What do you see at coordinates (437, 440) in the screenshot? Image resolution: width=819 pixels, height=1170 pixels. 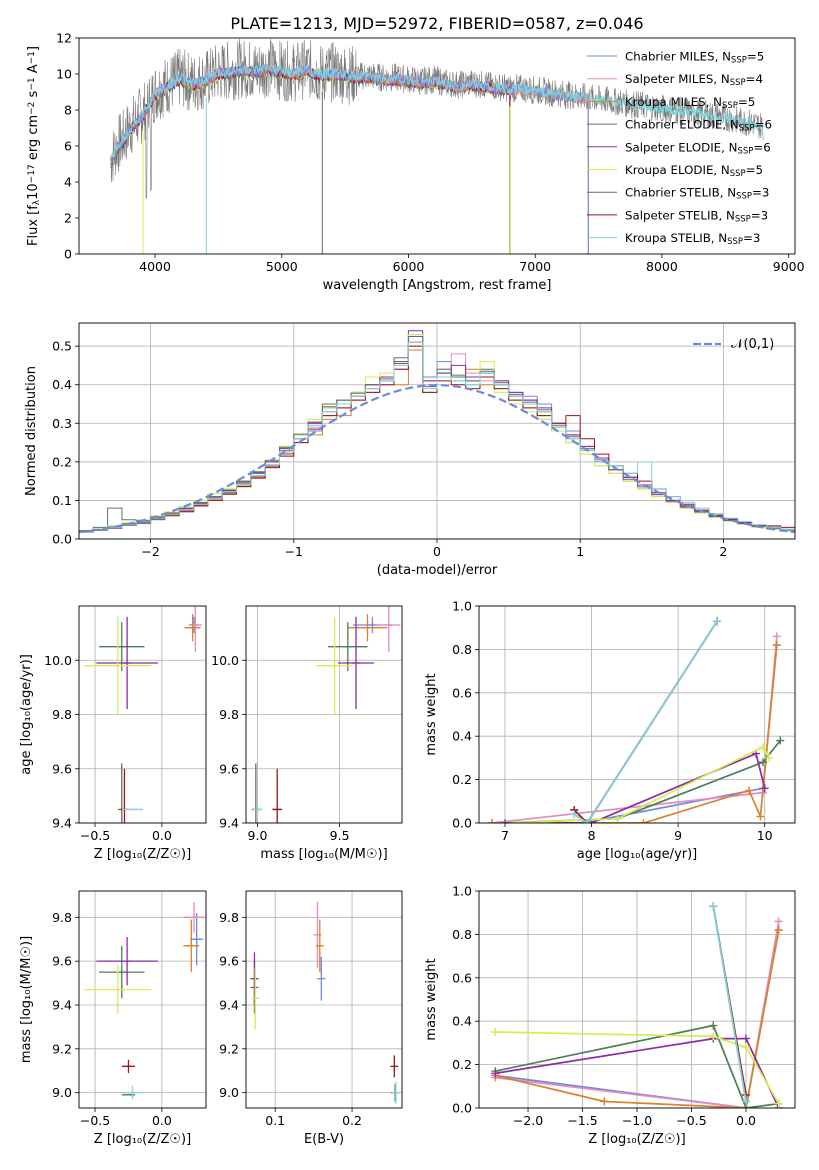 I see `histogram-step` at bounding box center [437, 440].